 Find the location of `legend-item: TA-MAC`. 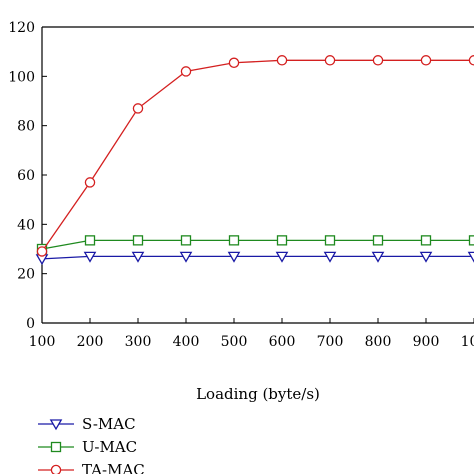

legend-item: TA-MAC is located at coordinates (91, 467).